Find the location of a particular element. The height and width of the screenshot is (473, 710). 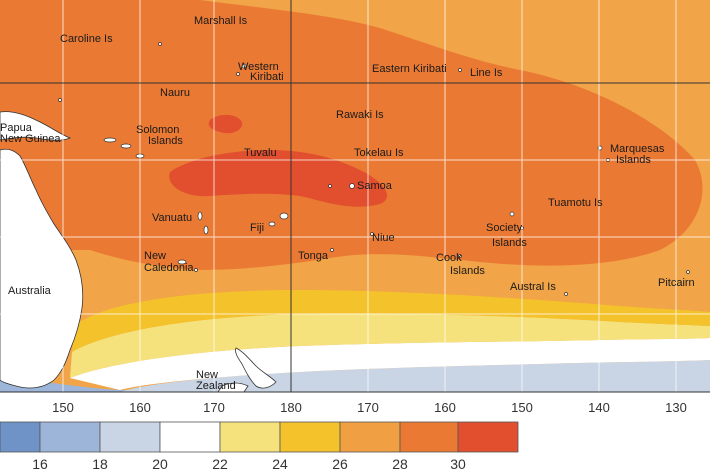

label-rawaki-islands: Rawaki Is is located at coordinates (360, 115).